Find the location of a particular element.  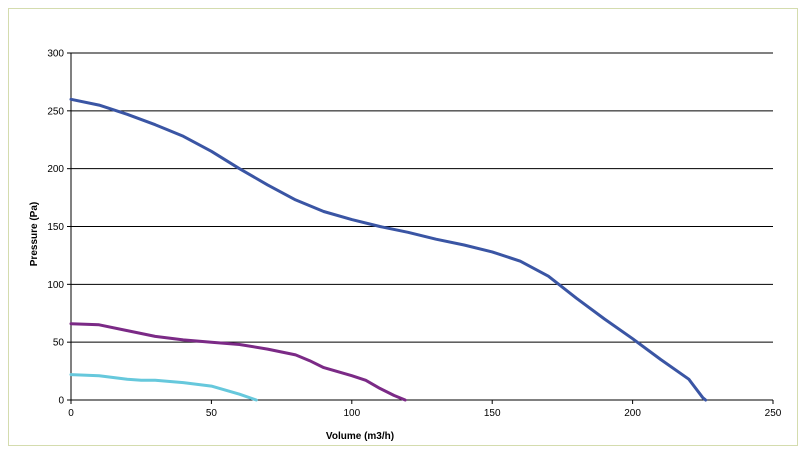

y-axis-title: Pressure (Pa) is located at coordinates (34, 234).